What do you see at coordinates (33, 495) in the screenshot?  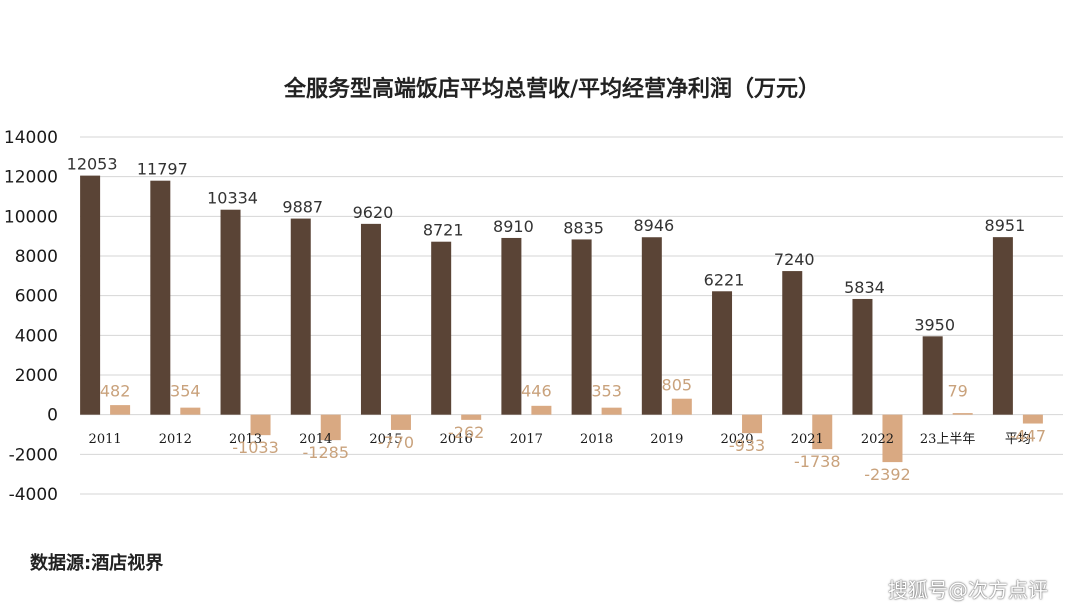 I see `y-tick-label: -4000` at bounding box center [33, 495].